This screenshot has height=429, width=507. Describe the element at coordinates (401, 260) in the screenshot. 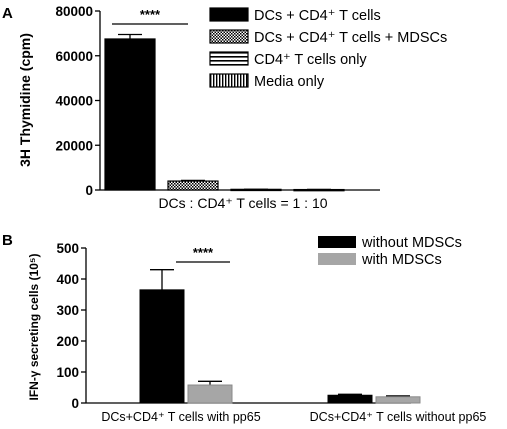

I see `panel-b-legend-label: with MDSCs` at that location.